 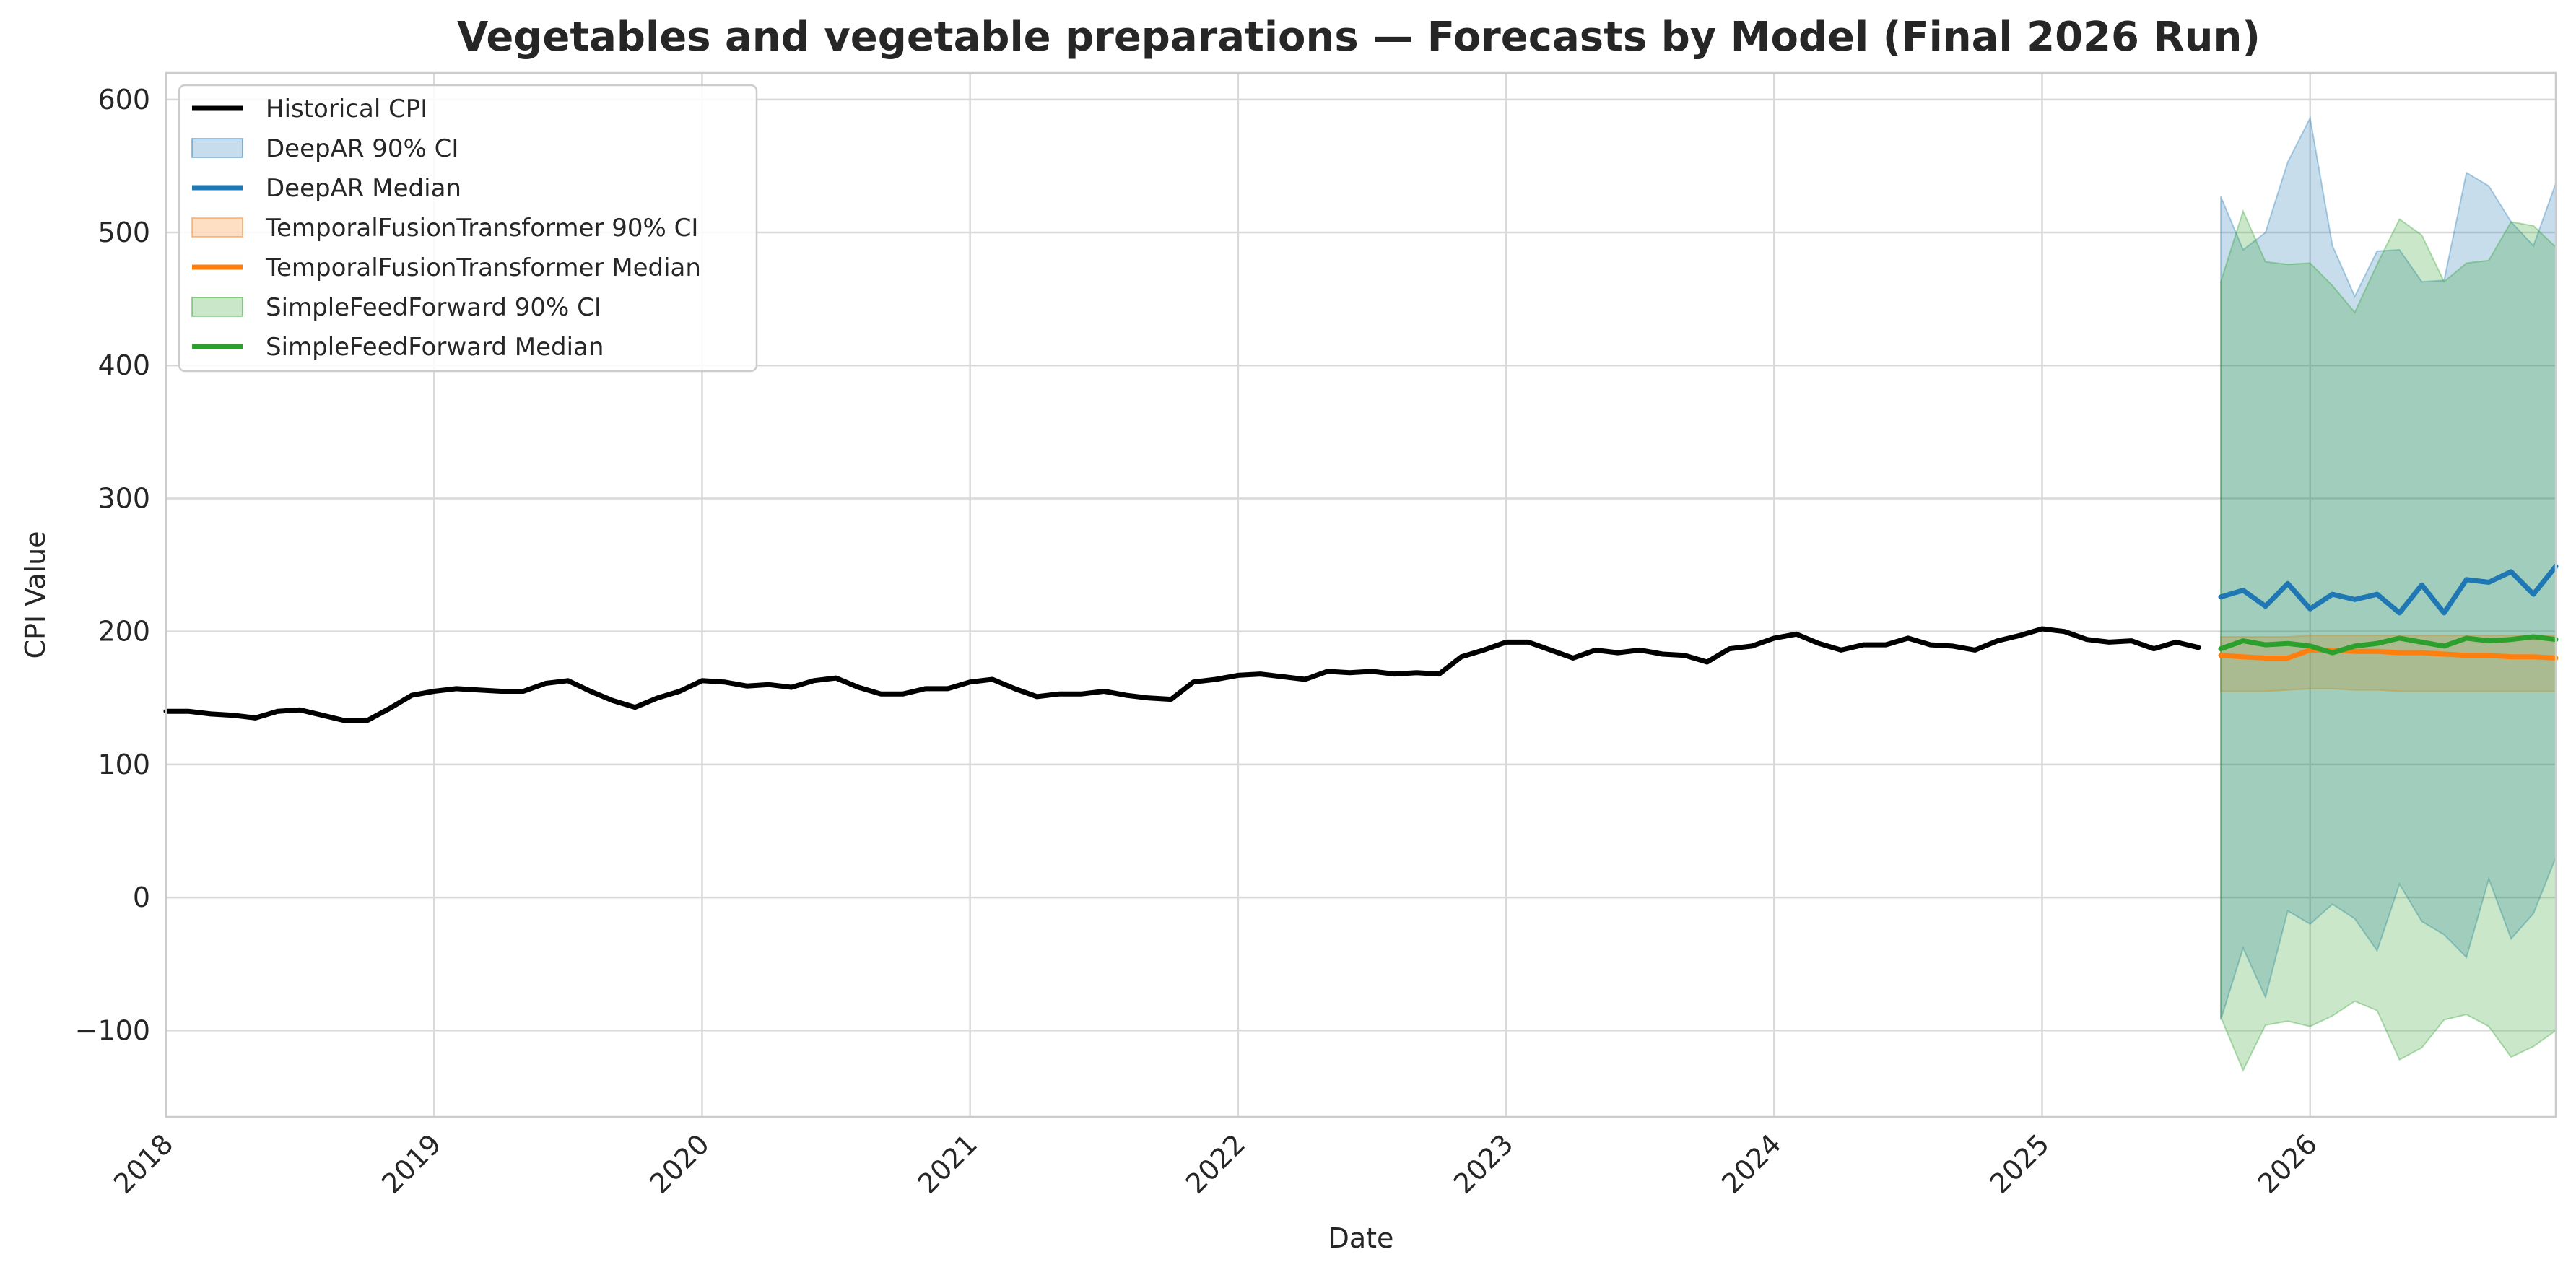 What do you see at coordinates (1182, 674) in the screenshot?
I see `historical-cpi-line` at bounding box center [1182, 674].